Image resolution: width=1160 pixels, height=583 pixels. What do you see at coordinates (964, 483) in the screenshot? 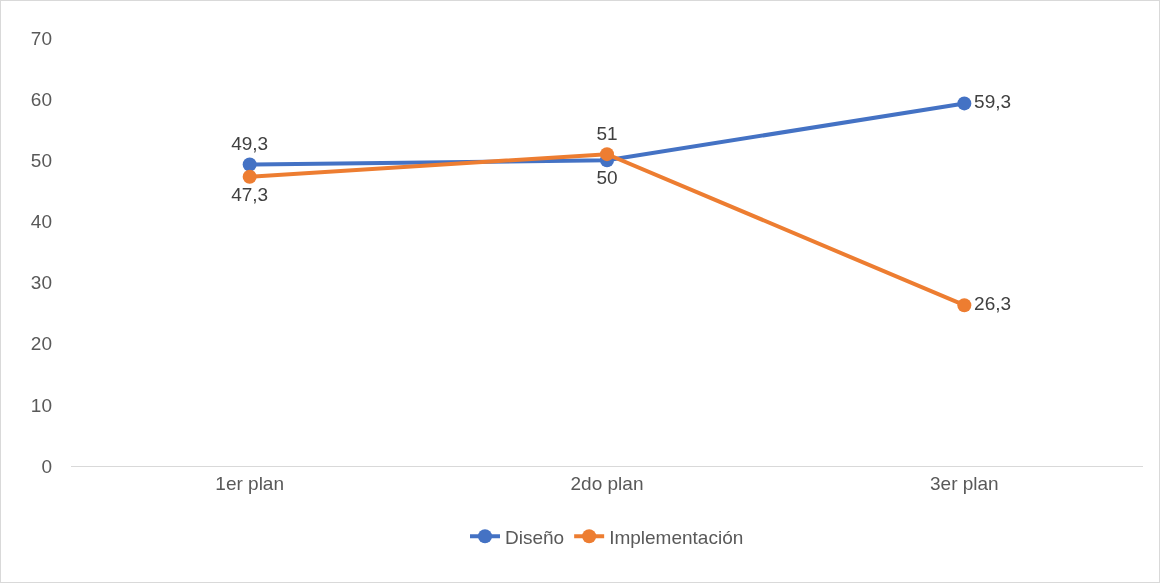
I see `x-tick-label: 3er plan` at bounding box center [964, 483].